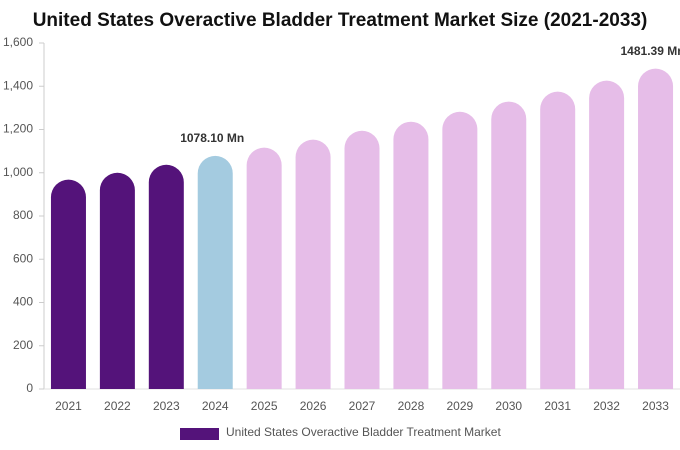 The width and height of the screenshot is (680, 450). What do you see at coordinates (68, 406) in the screenshot?
I see `x-tick-label: 2021` at bounding box center [68, 406].